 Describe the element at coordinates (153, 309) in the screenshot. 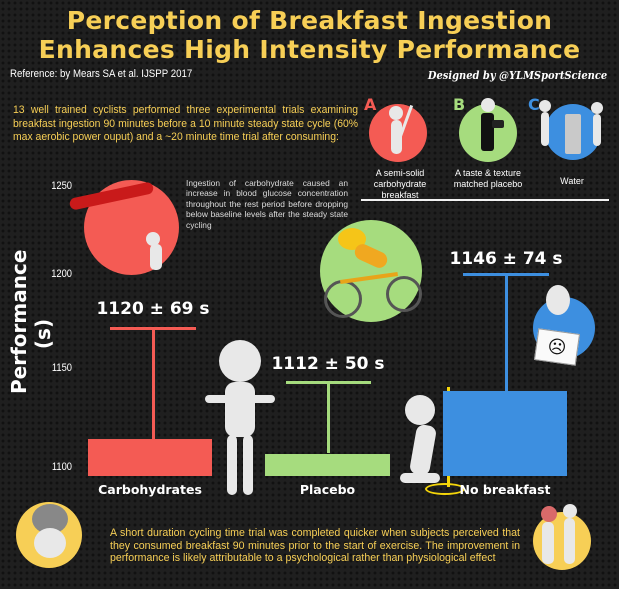

I see `carbohydrates-value-label: 1120 ± 69 s` at that location.